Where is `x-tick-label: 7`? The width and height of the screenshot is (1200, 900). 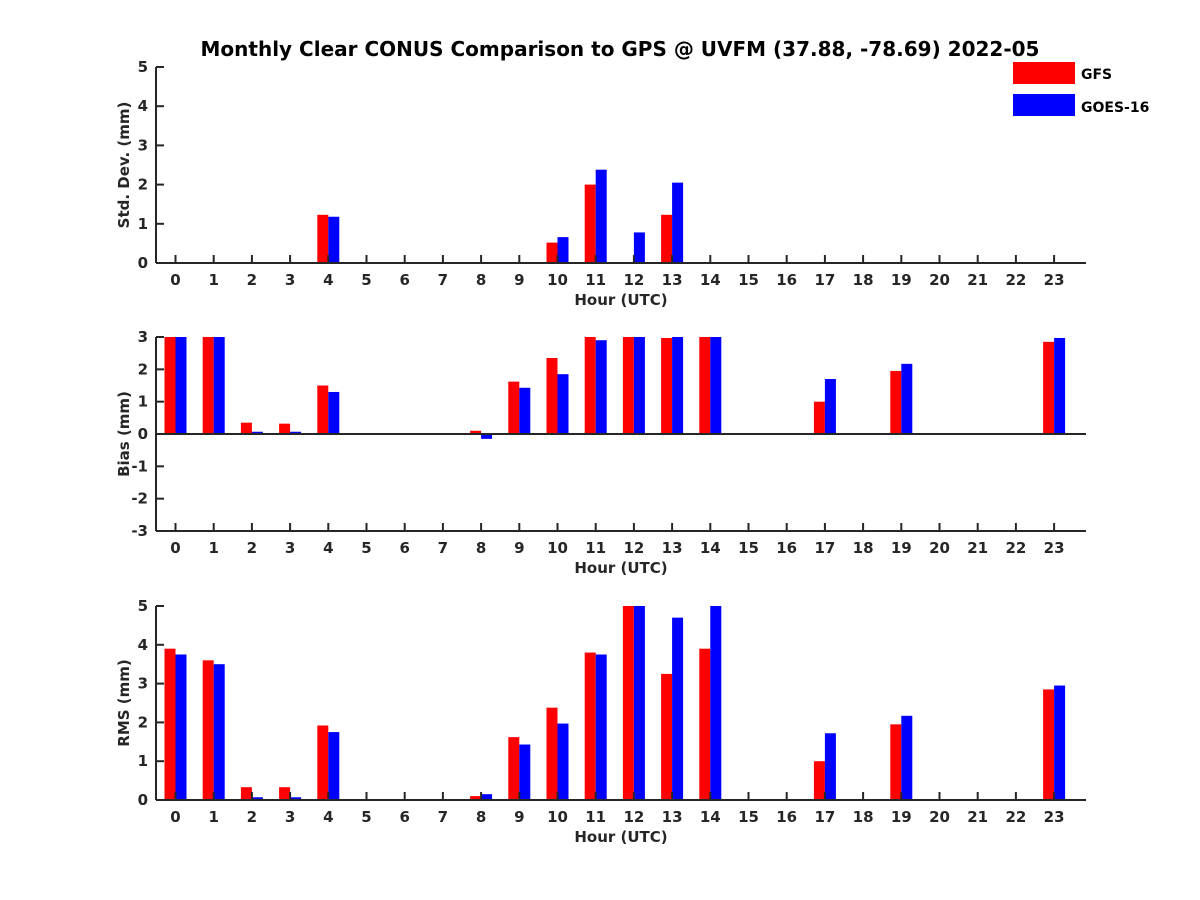
x-tick-label: 7 is located at coordinates (443, 280).